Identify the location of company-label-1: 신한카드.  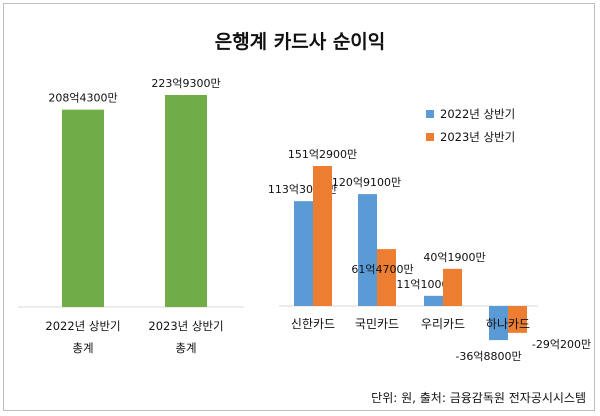
(313, 324).